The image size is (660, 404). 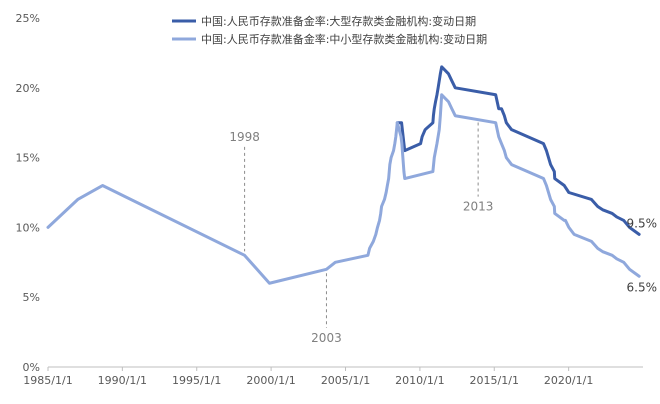 I want to click on x-tick-label: 2005/1/1, so click(x=345, y=380).